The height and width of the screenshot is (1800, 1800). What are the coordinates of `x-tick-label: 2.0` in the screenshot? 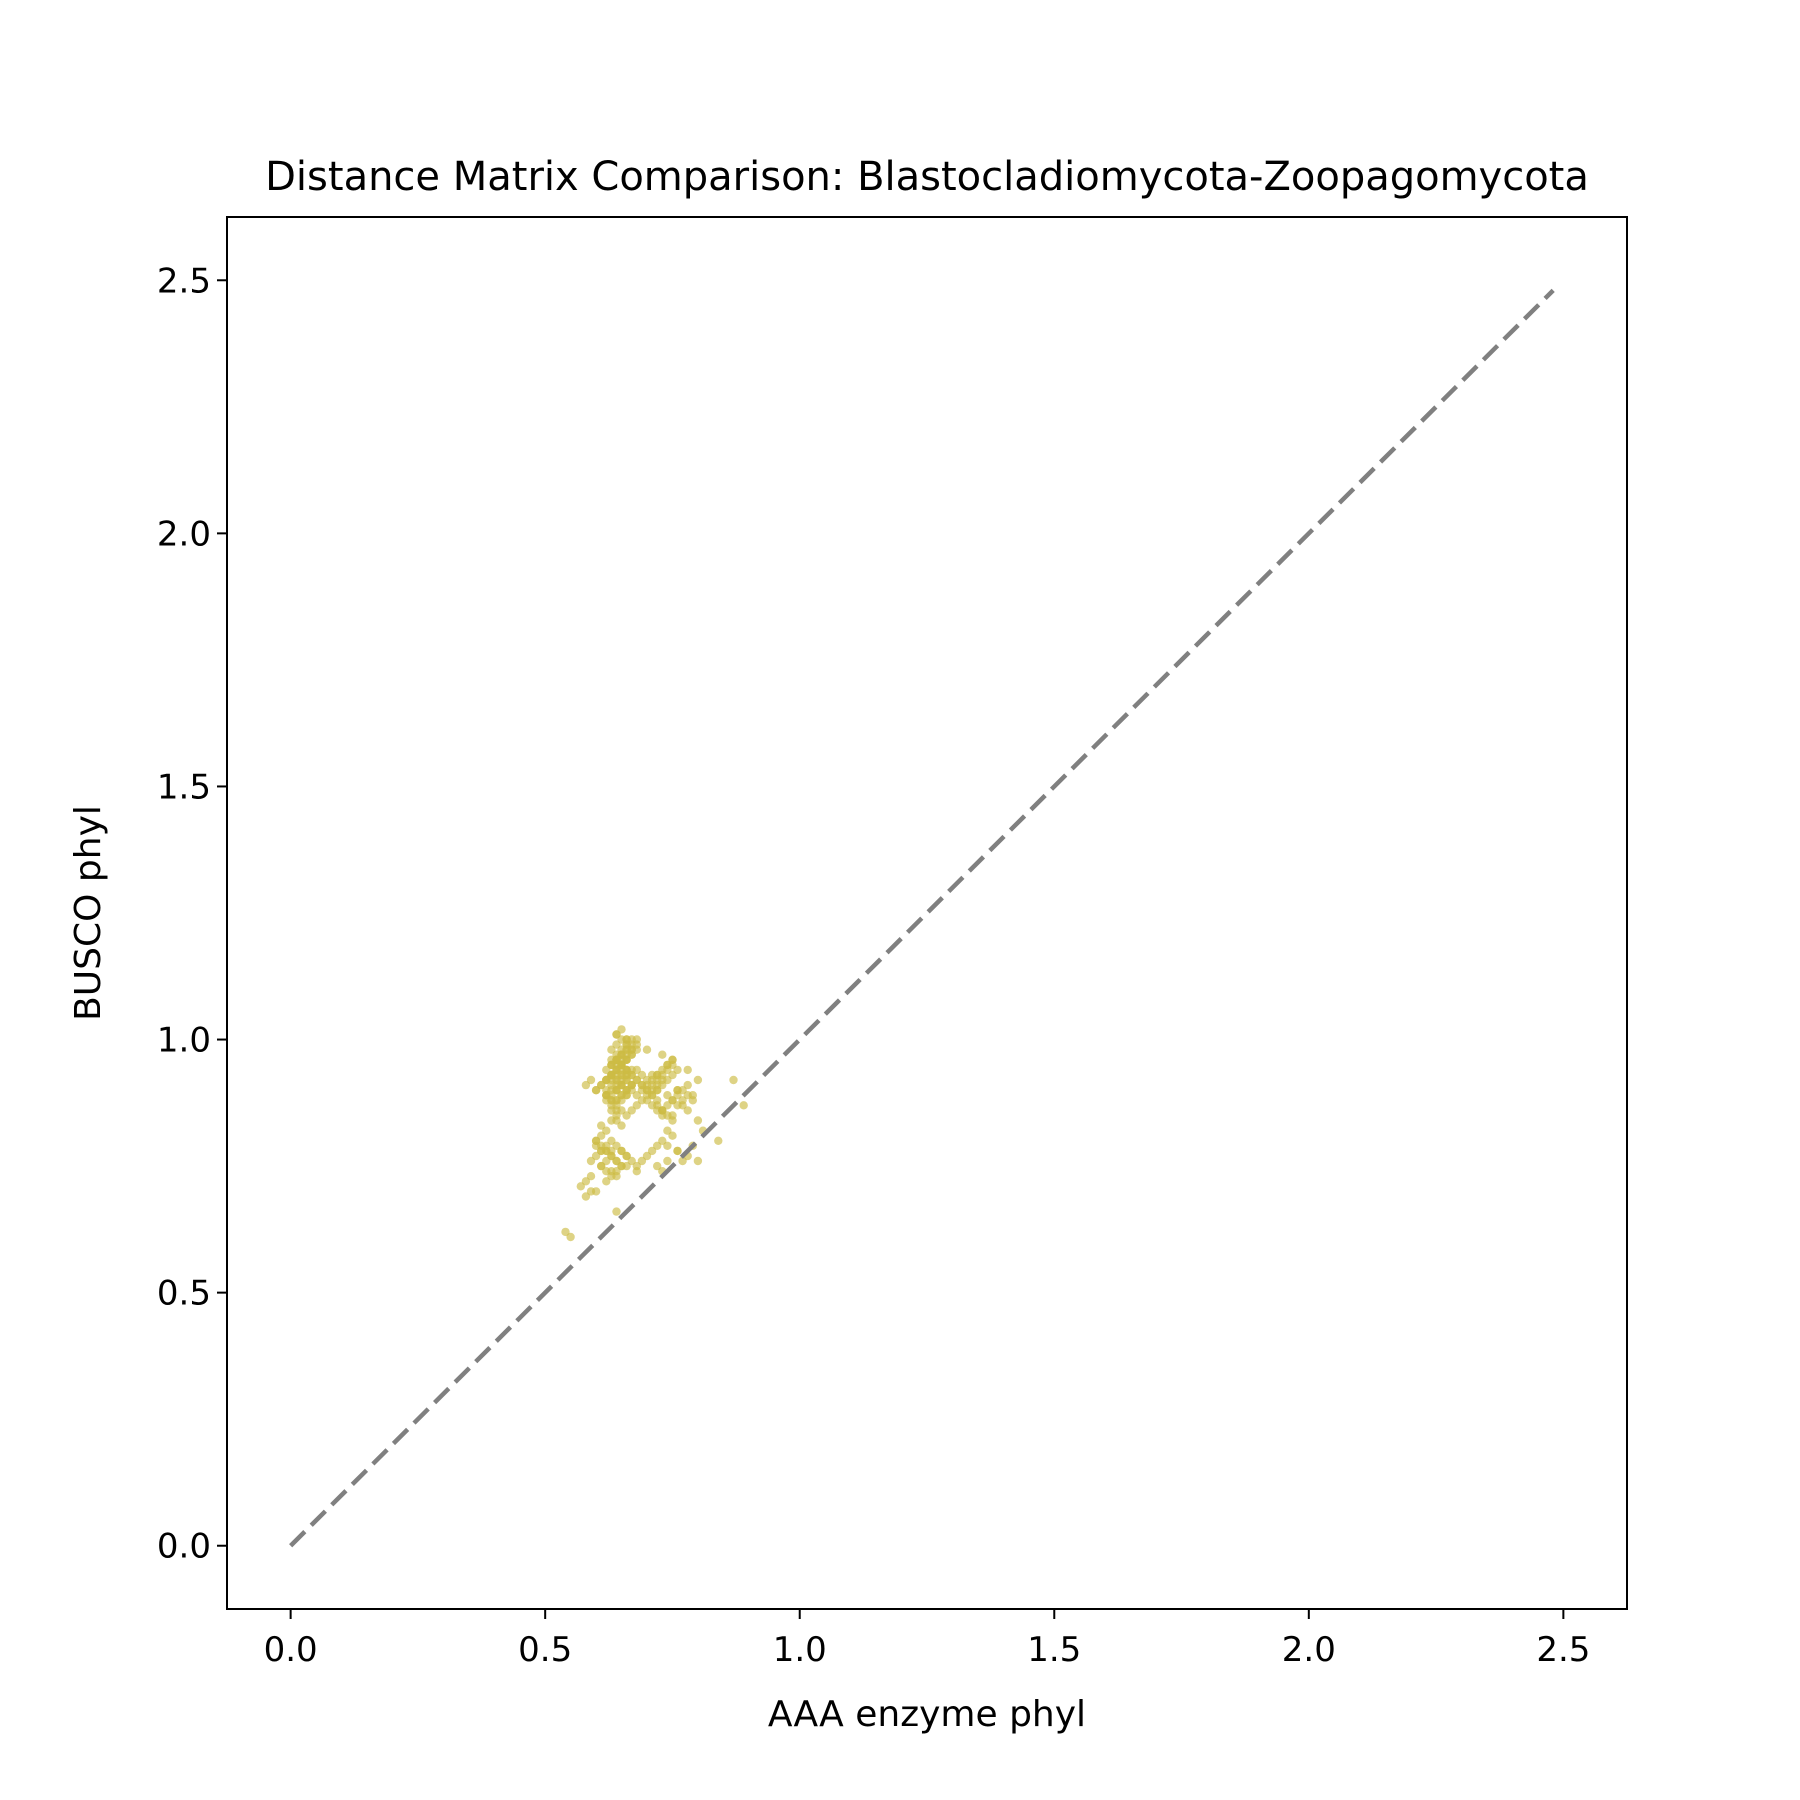 It's located at (1309, 1650).